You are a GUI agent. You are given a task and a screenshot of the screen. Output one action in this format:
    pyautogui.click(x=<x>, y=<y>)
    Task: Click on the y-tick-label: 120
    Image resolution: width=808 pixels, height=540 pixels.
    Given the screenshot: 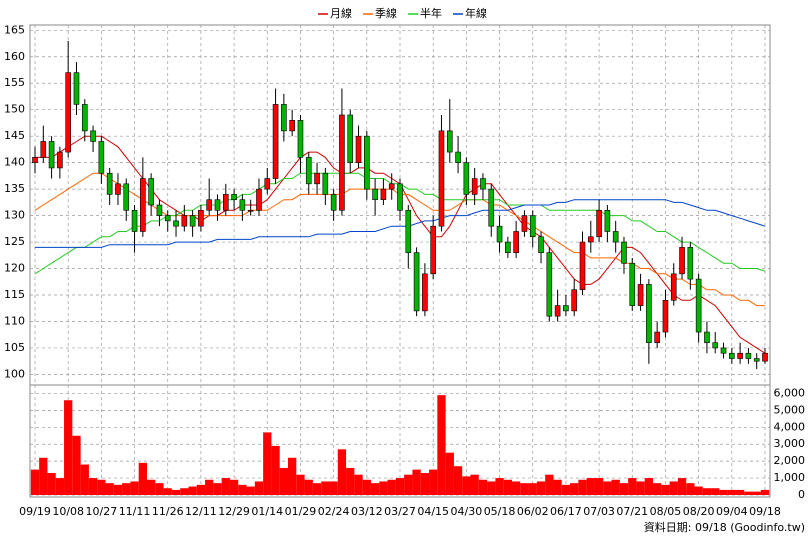 What is the action you would take?
    pyautogui.click(x=14, y=268)
    